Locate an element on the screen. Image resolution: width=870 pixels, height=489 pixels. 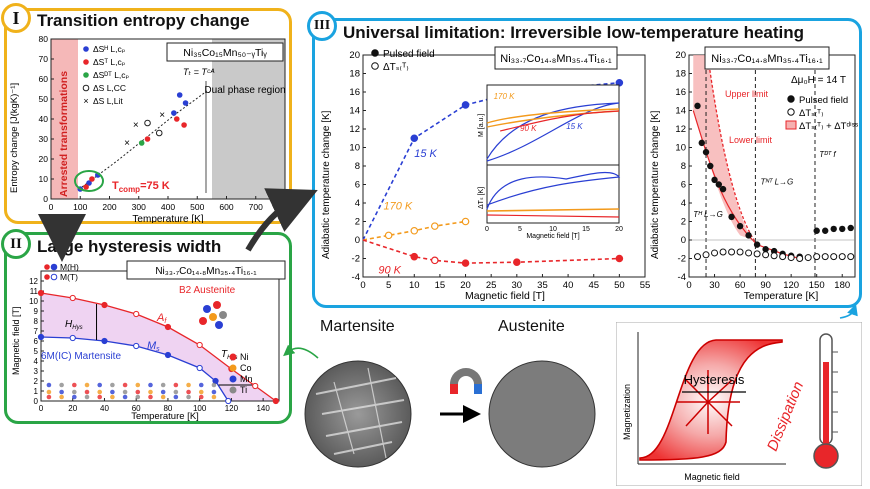
hysteresis-legend-marker is located at coordinates (54, 267).